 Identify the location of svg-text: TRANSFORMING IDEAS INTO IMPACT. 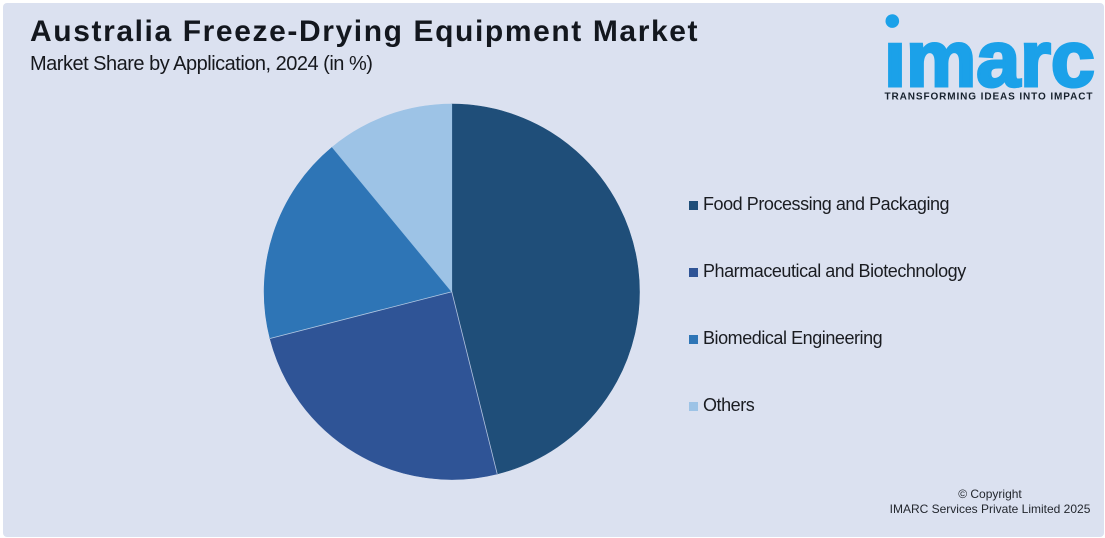
(989, 97).